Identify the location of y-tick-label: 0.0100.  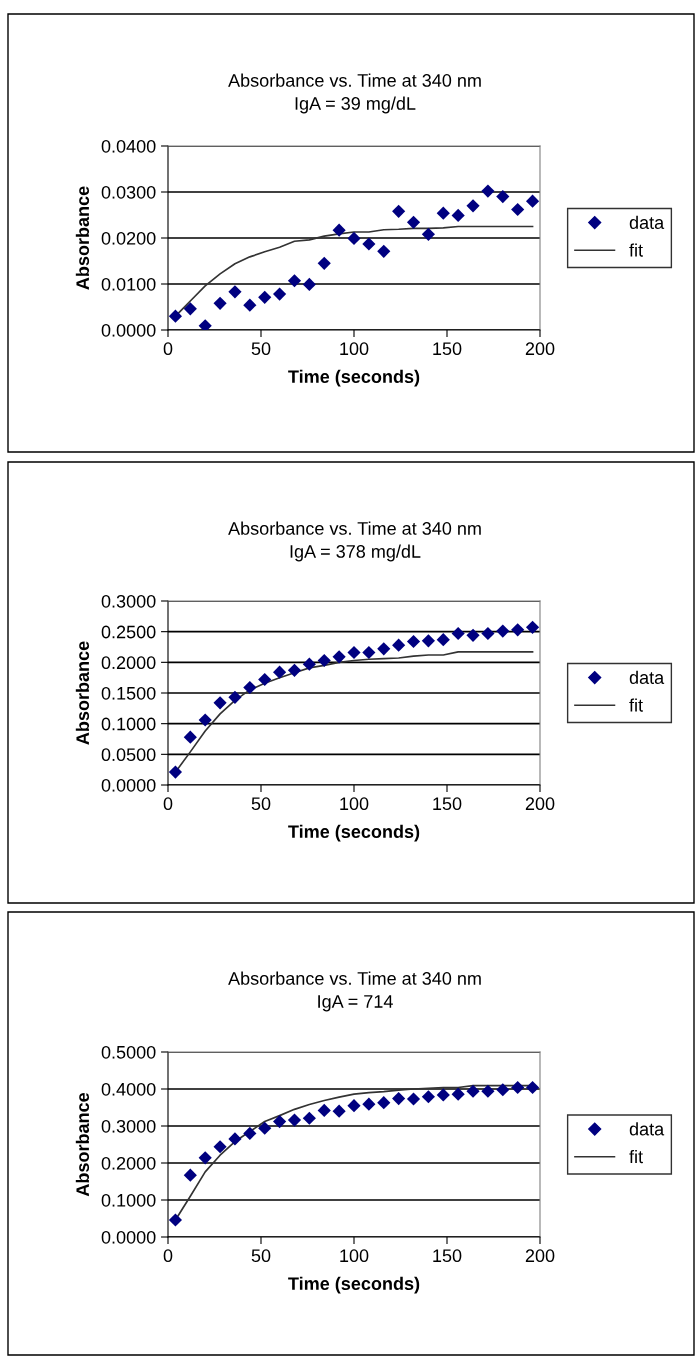
(128, 284).